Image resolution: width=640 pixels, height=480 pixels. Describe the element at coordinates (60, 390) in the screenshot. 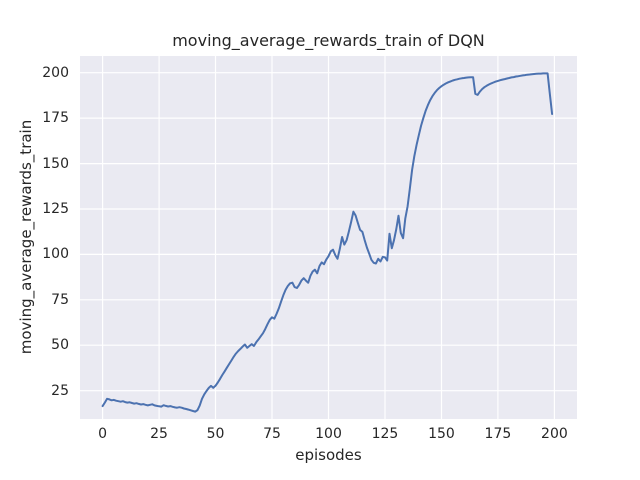

I see `y-tick-label: 25` at that location.